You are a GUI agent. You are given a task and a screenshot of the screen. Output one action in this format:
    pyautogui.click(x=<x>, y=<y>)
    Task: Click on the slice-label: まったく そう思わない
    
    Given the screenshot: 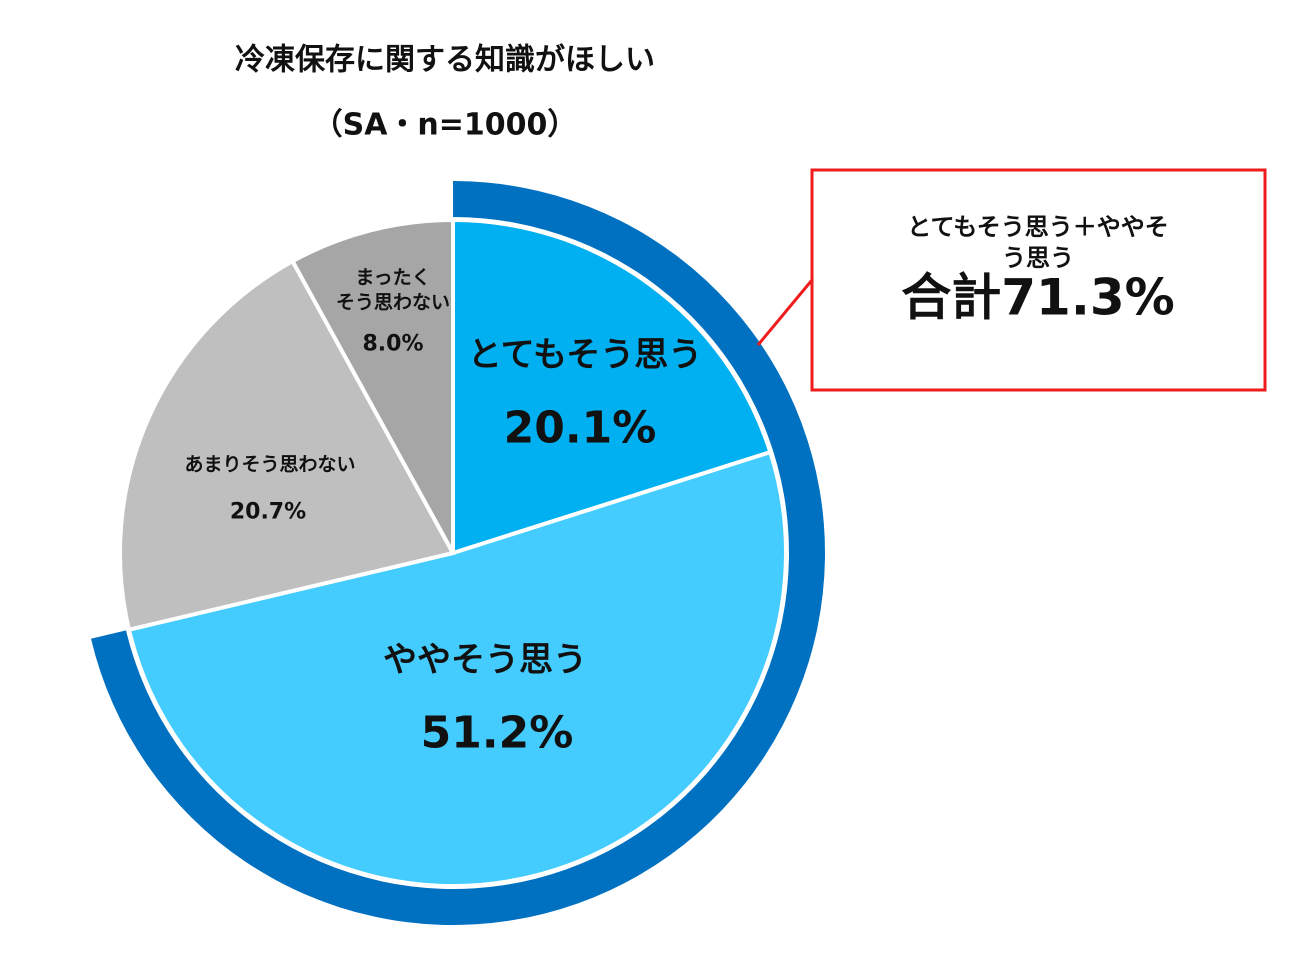 What is the action you would take?
    pyautogui.click(x=393, y=289)
    